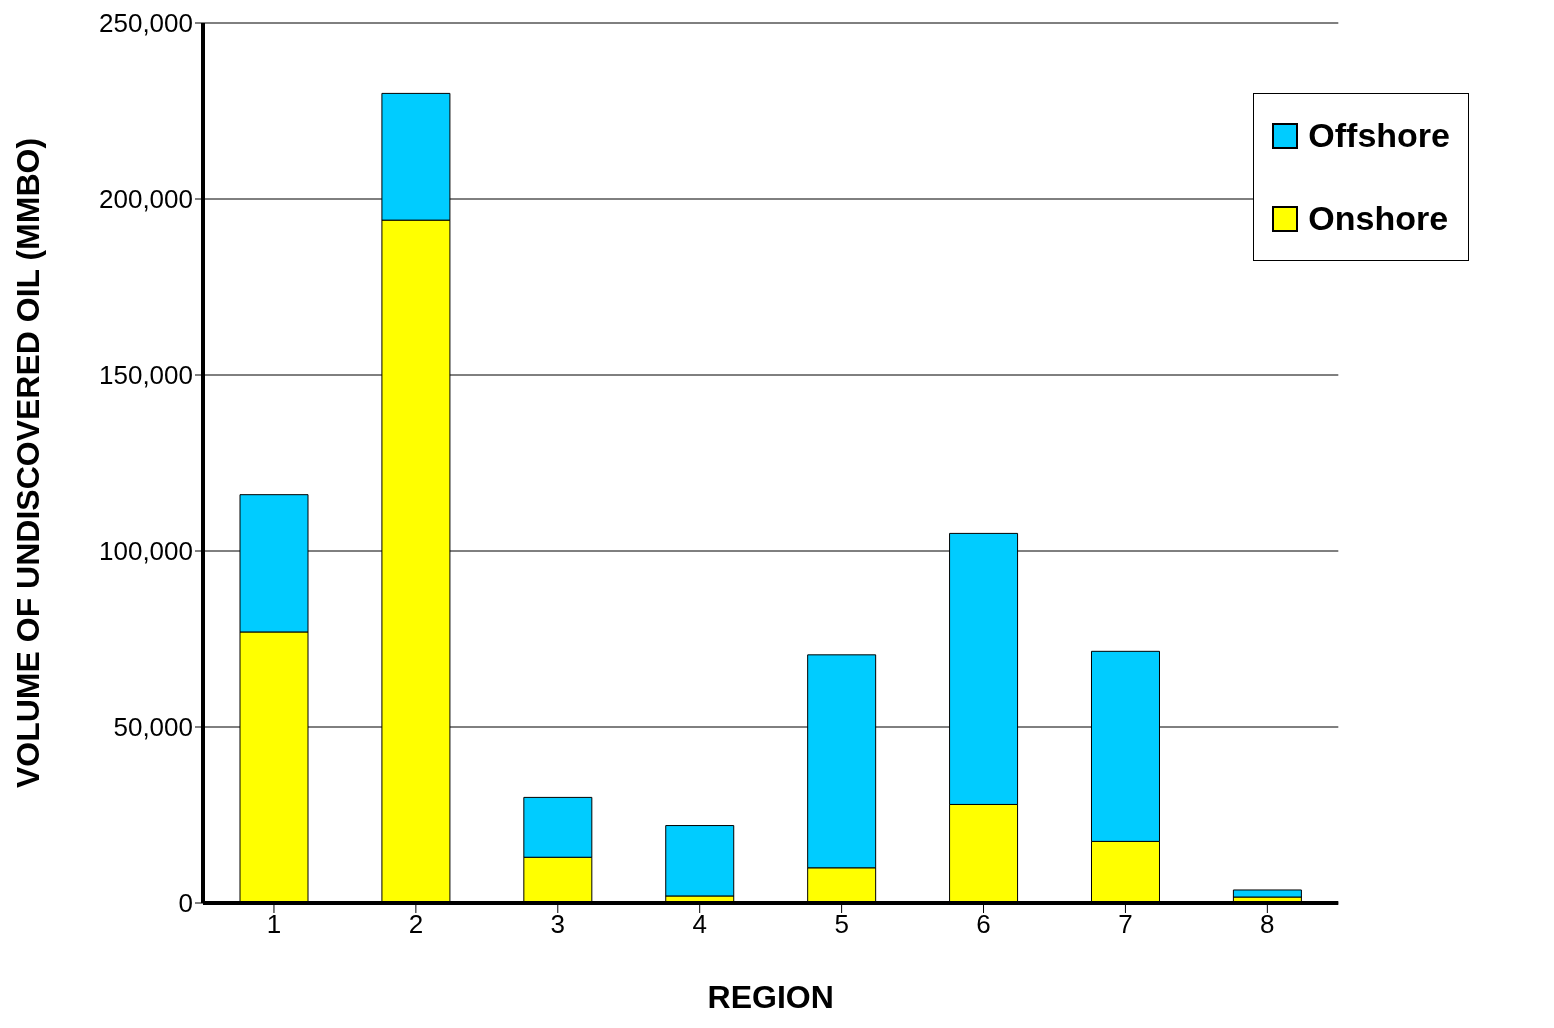  What do you see at coordinates (558, 924) in the screenshot?
I see `x-tick-label: 3` at bounding box center [558, 924].